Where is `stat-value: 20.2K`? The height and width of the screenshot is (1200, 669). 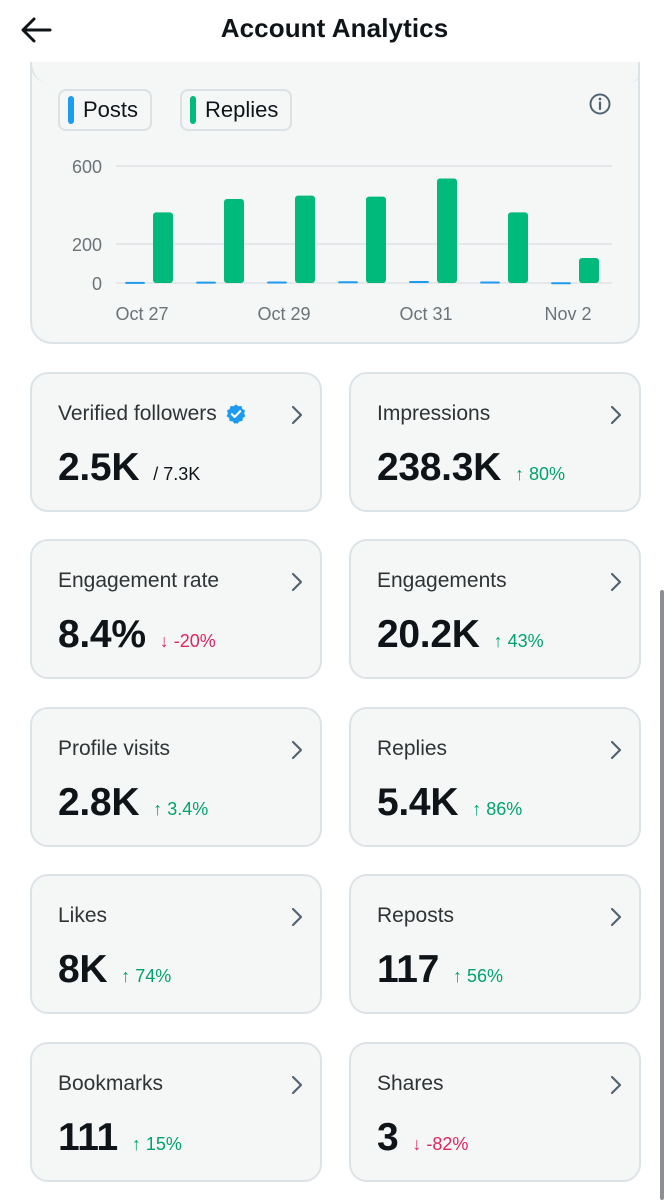 stat-value: 20.2K is located at coordinates (428, 634).